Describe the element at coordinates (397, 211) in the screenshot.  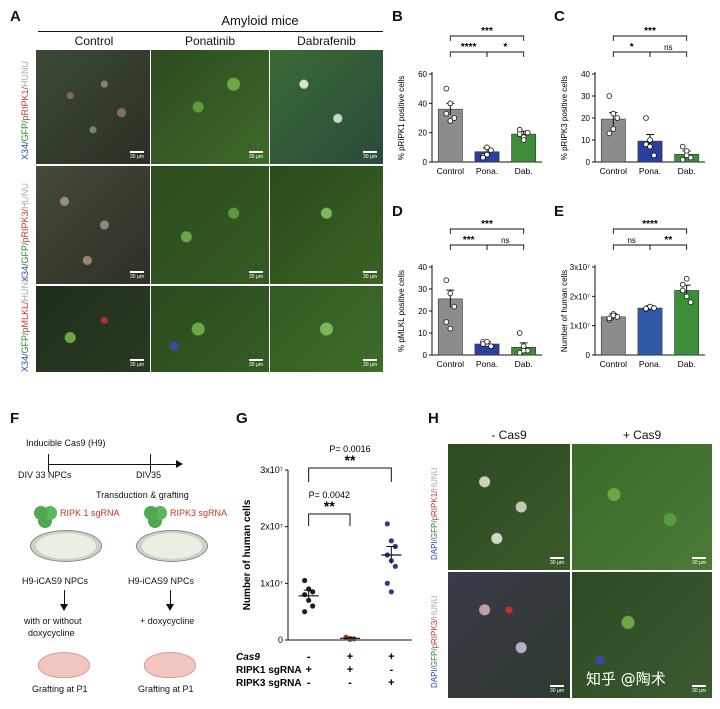
I see `panel-label-d: D` at that location.